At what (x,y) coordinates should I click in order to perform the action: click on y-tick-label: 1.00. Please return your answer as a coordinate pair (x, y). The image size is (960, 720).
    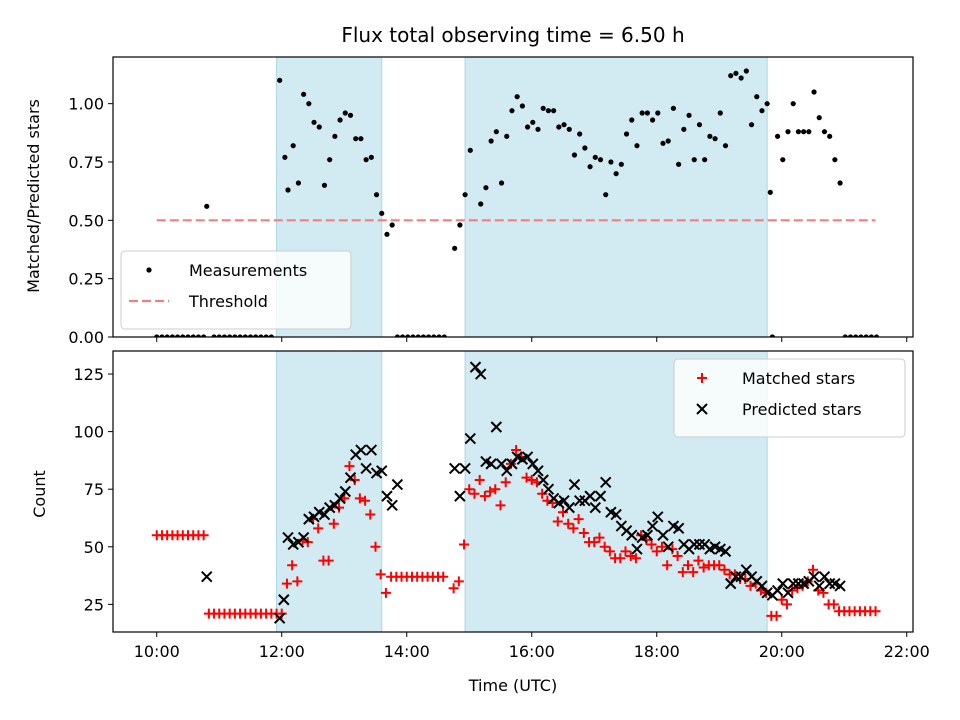
    Looking at the image, I should click on (86, 104).